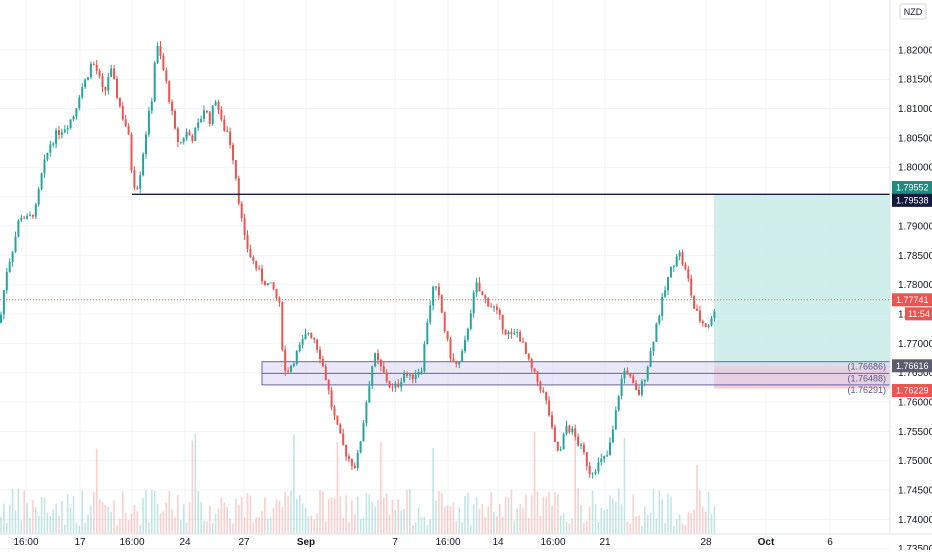  Describe the element at coordinates (498, 542) in the screenshot. I see `date-tick-label: 14` at that location.